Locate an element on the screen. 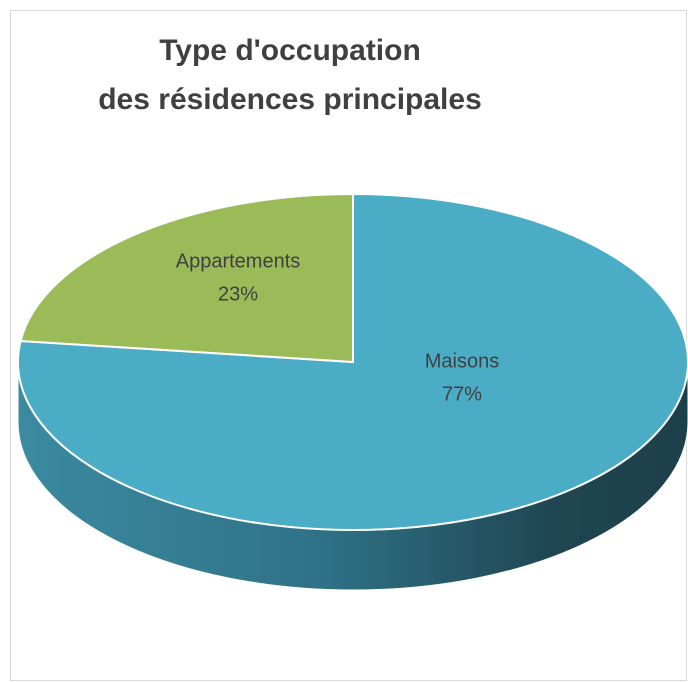 This screenshot has height=682, width=688. slice-value-label: 23% is located at coordinates (238, 294).